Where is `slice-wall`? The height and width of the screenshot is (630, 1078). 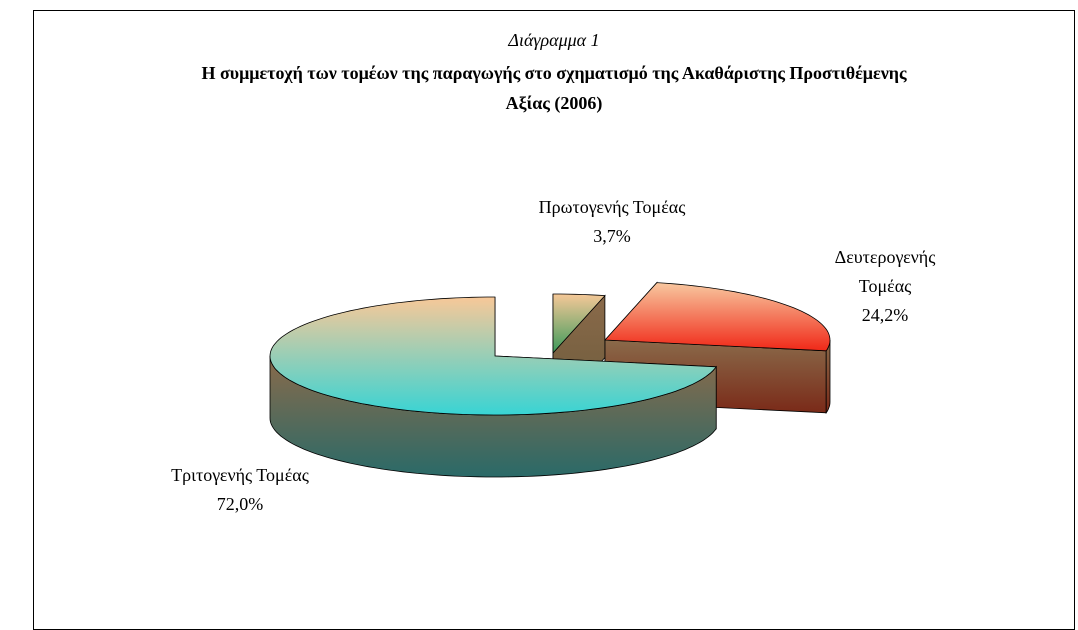 slice-wall is located at coordinates (828, 377).